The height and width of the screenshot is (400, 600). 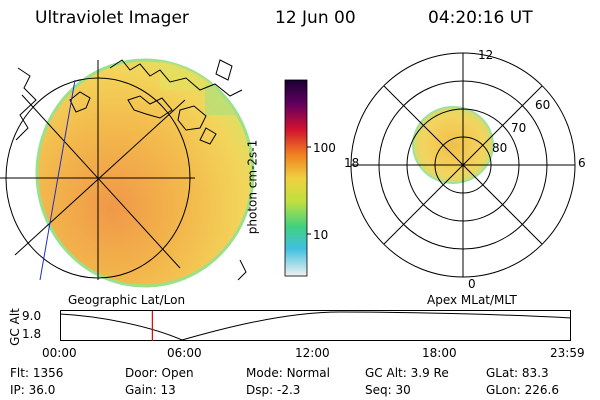 I want to click on dsp-label: Dsp:, so click(x=260, y=390).